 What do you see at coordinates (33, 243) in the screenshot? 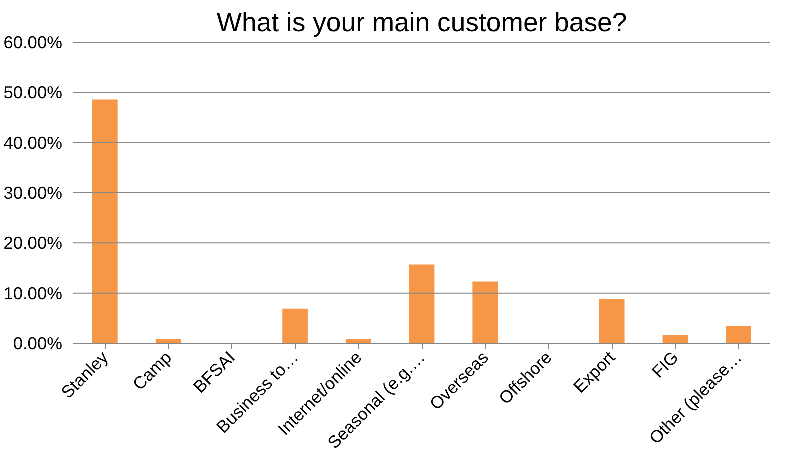
I see `y-tick-label: 20.00%` at bounding box center [33, 243].